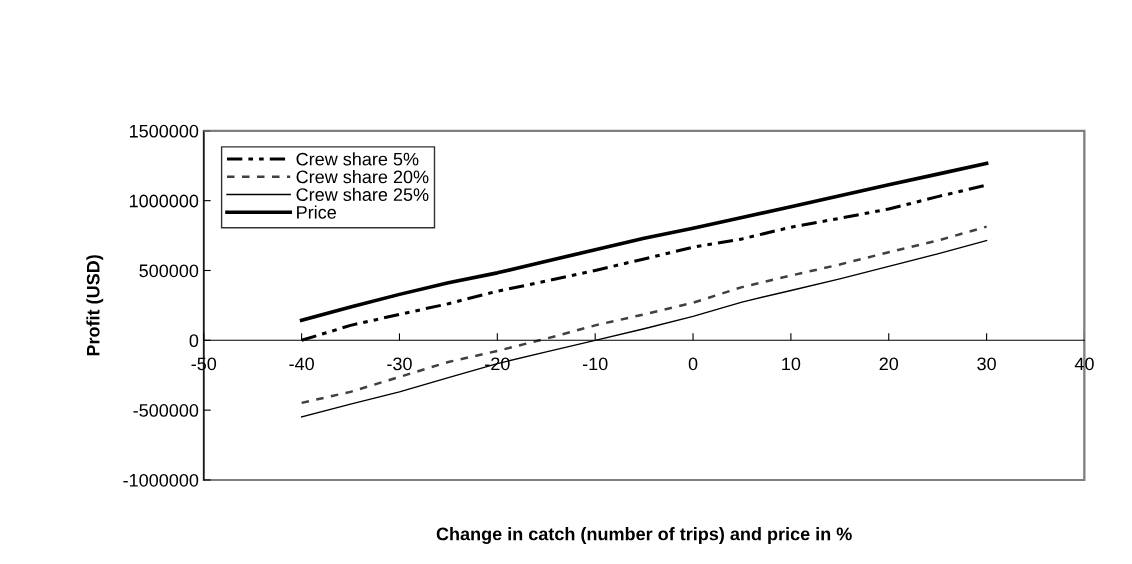  Describe the element at coordinates (399, 364) in the screenshot. I see `x-tick-label: -30` at that location.